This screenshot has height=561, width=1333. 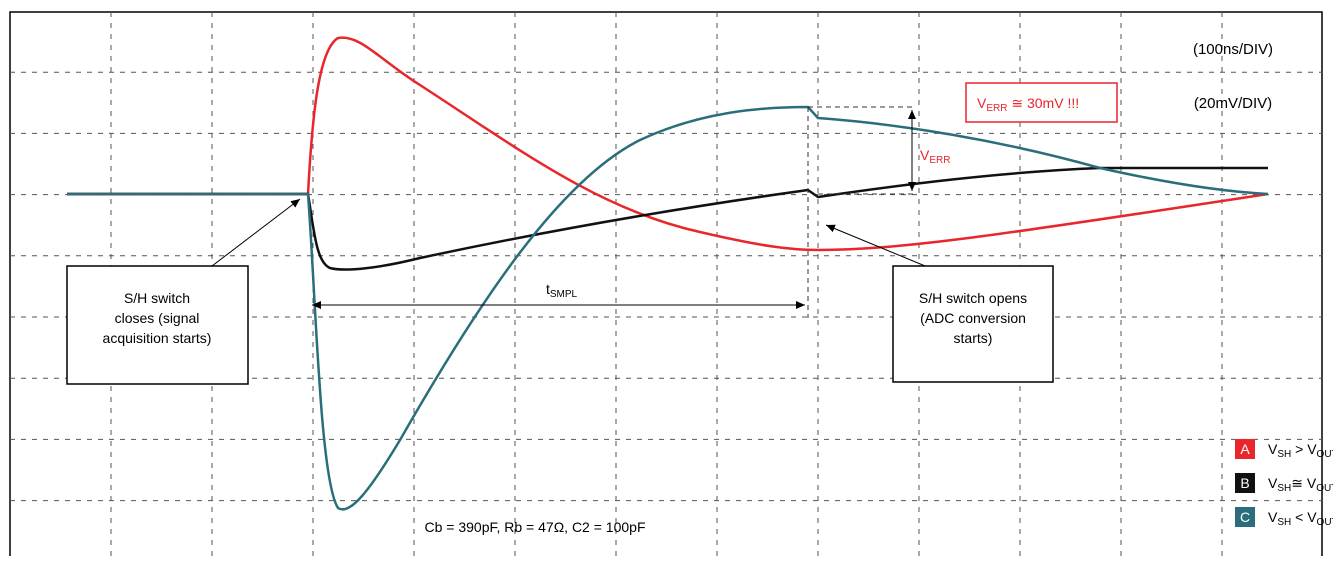 I want to click on time-scale: (100ns/DIV), so click(x=1233, y=49).